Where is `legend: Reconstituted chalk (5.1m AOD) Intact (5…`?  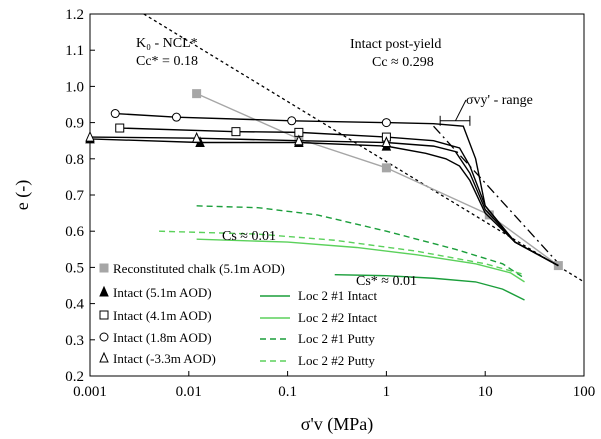
legend: Reconstituted chalk (5.1m AOD) Intact (5… is located at coordinates (238, 314).